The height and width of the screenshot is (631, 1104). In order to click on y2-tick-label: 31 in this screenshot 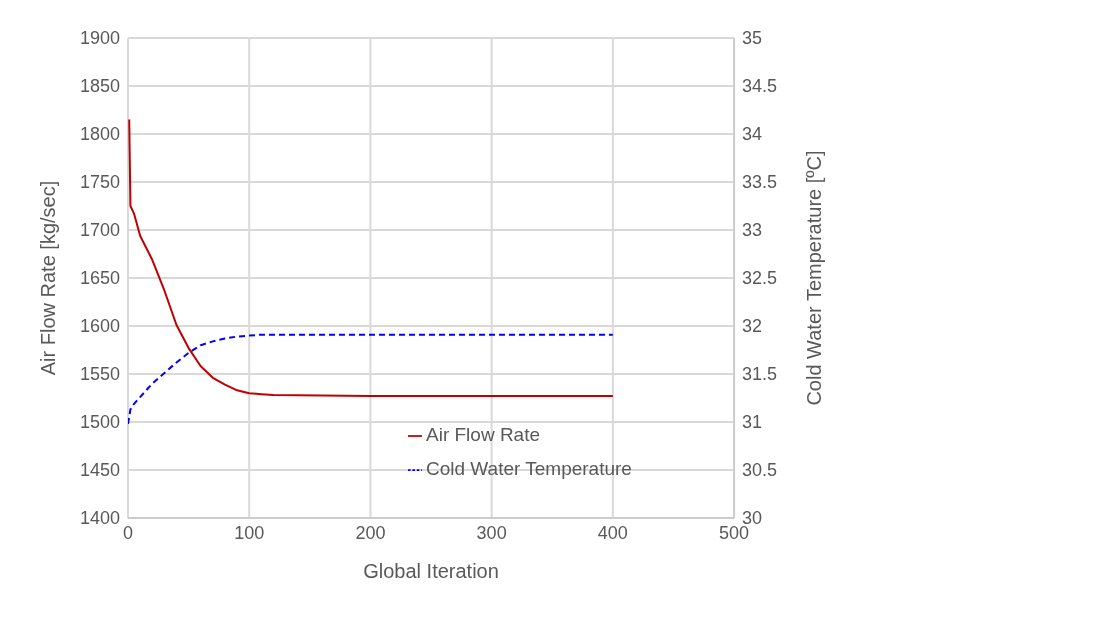, I will do `click(752, 422)`.